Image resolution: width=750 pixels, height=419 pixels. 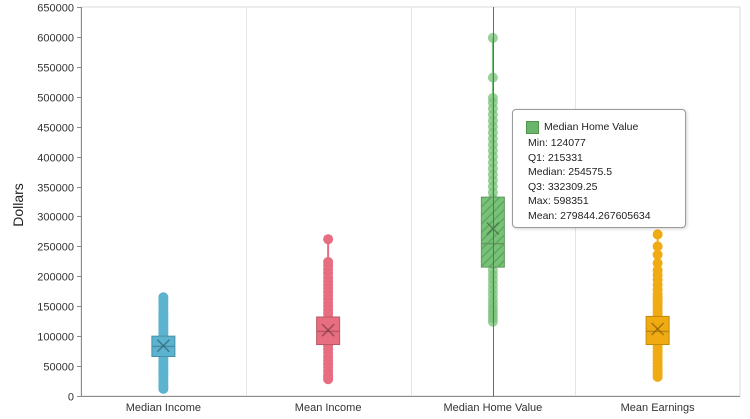 What do you see at coordinates (18, 205) in the screenshot?
I see `y-axis-title: Dollars` at bounding box center [18, 205].